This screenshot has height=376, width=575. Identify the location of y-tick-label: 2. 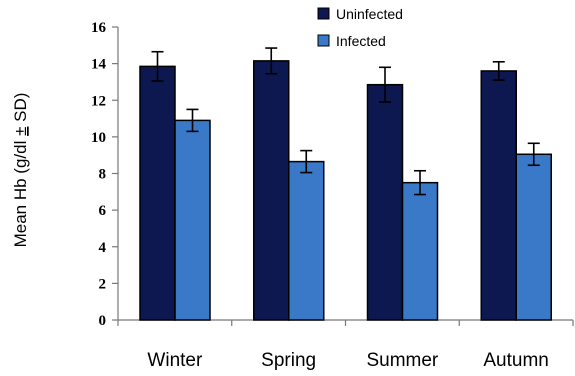
(103, 284).